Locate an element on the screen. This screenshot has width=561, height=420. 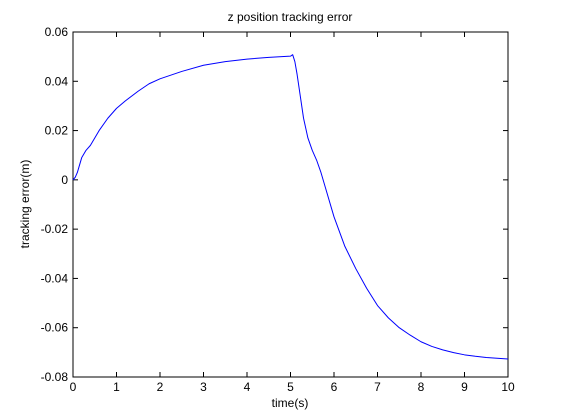
x-tick-label: 0 is located at coordinates (73, 387).